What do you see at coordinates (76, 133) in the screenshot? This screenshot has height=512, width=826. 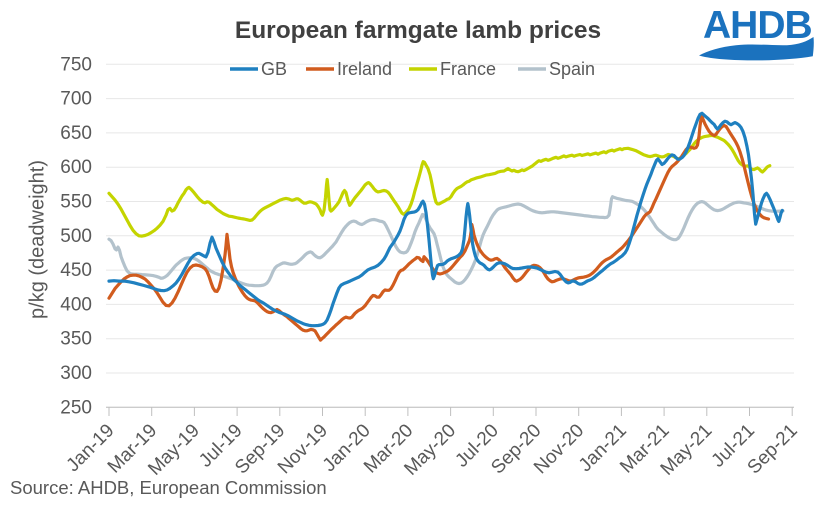 I see `svg-text: 650` at bounding box center [76, 133].